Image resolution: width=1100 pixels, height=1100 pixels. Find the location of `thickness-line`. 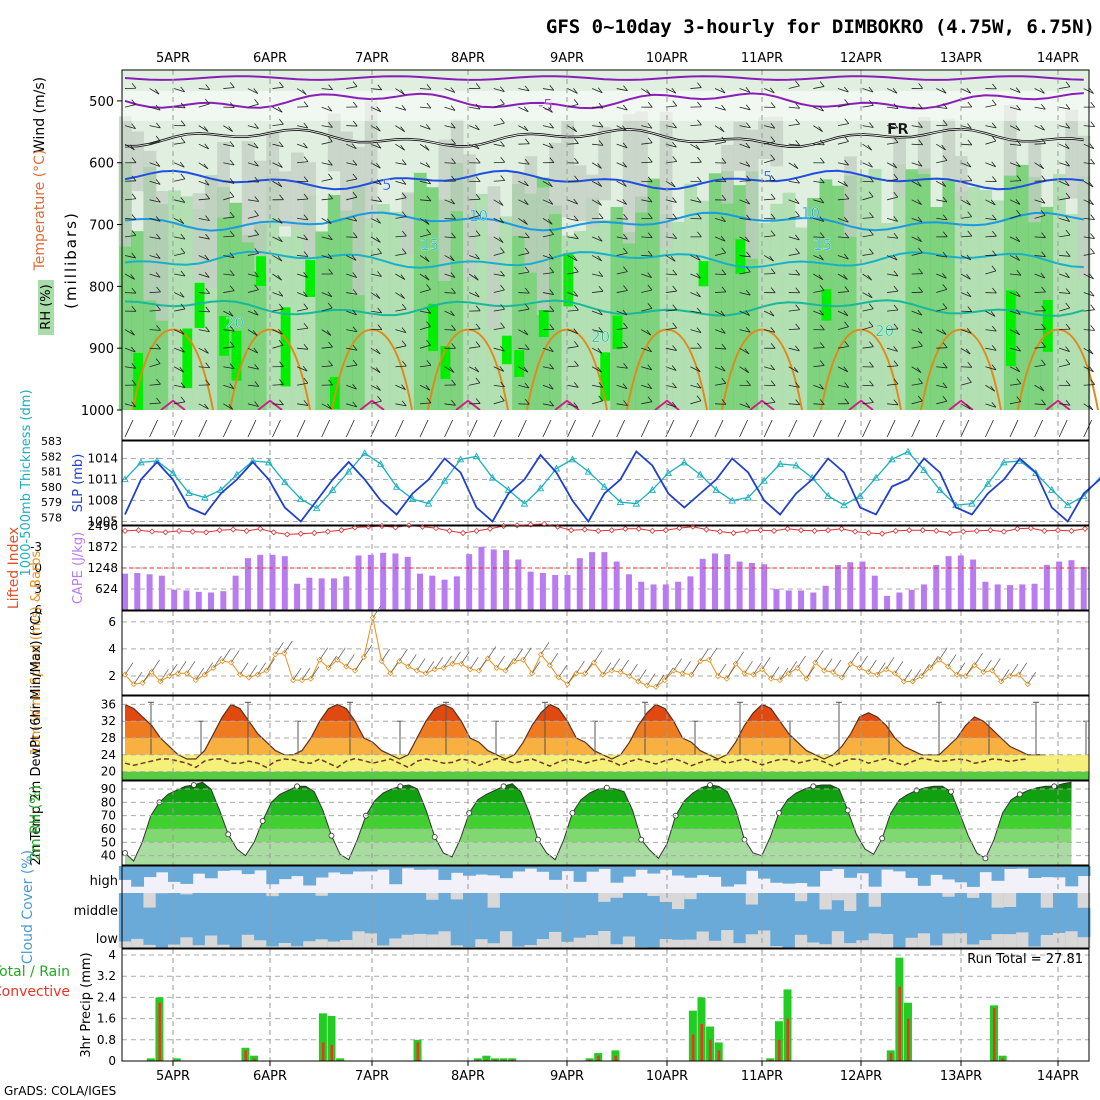

thickness-line is located at coordinates (612, 480).